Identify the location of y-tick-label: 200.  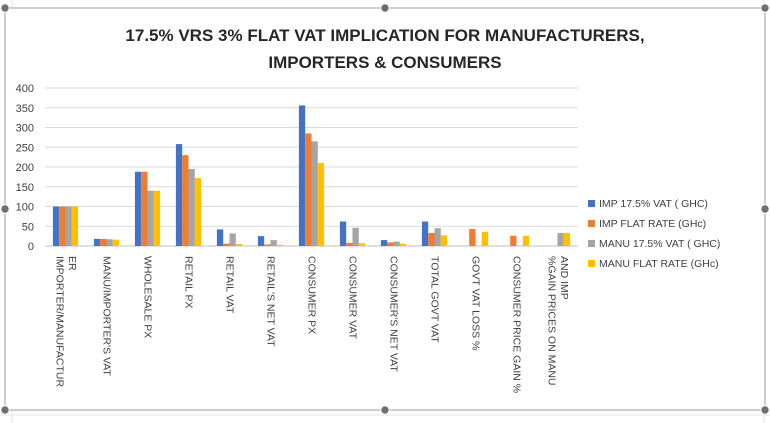
(25, 168).